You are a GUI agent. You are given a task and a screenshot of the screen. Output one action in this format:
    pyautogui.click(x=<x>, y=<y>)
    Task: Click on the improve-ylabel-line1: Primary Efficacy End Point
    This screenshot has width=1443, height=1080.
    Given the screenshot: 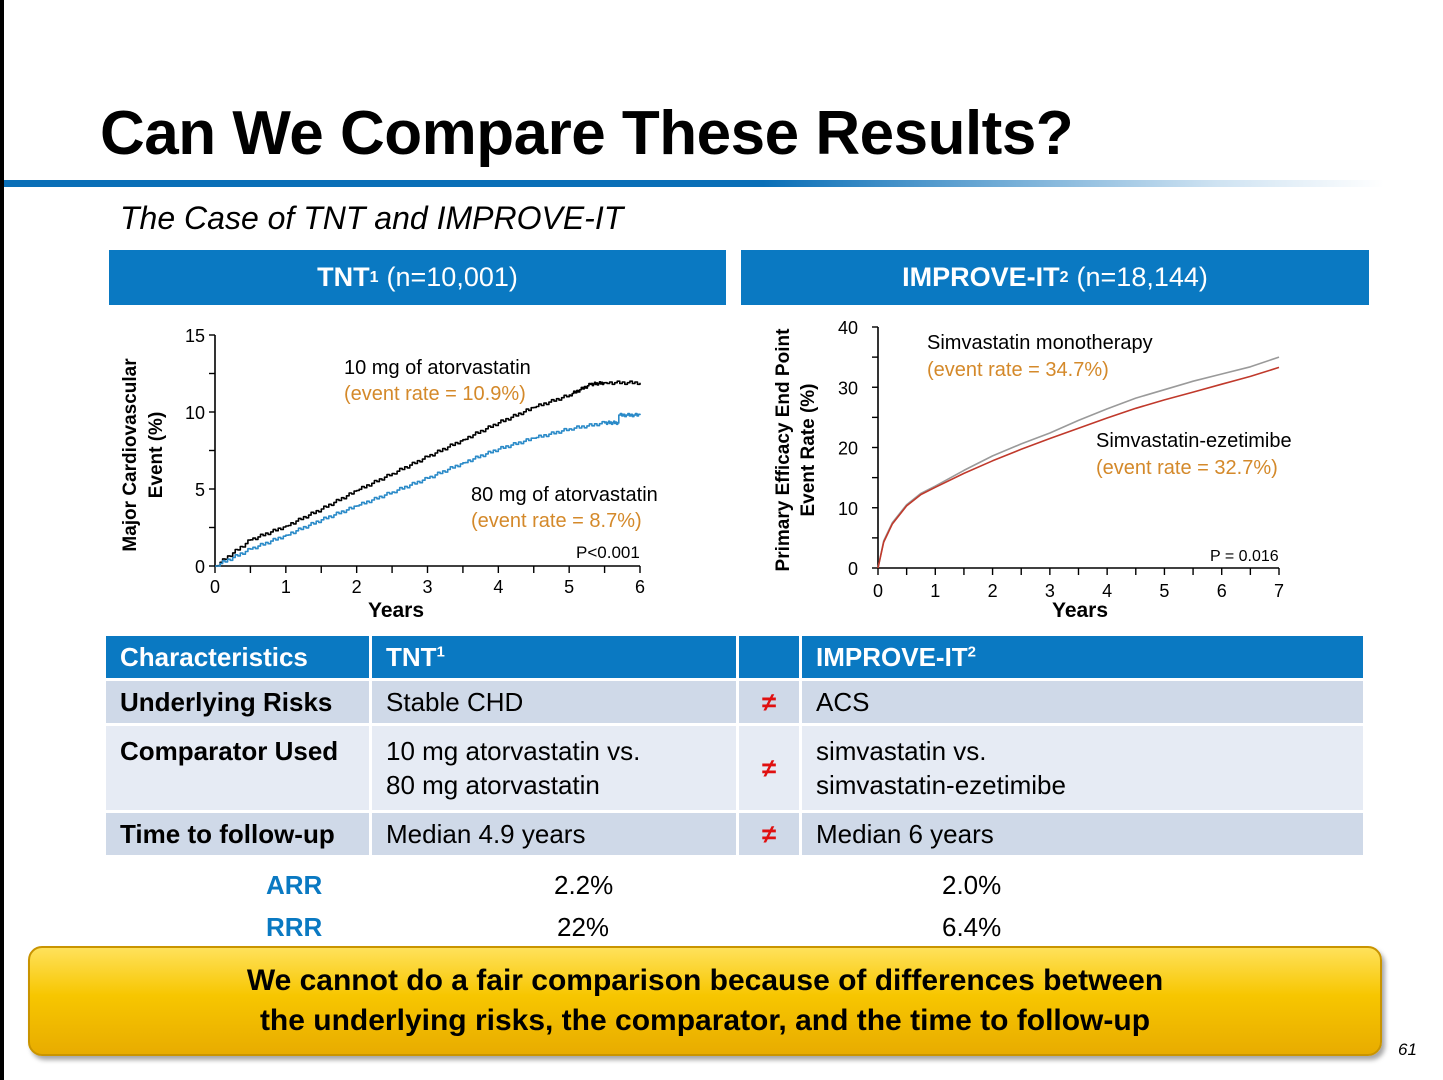 What is the action you would take?
    pyautogui.click(x=783, y=450)
    